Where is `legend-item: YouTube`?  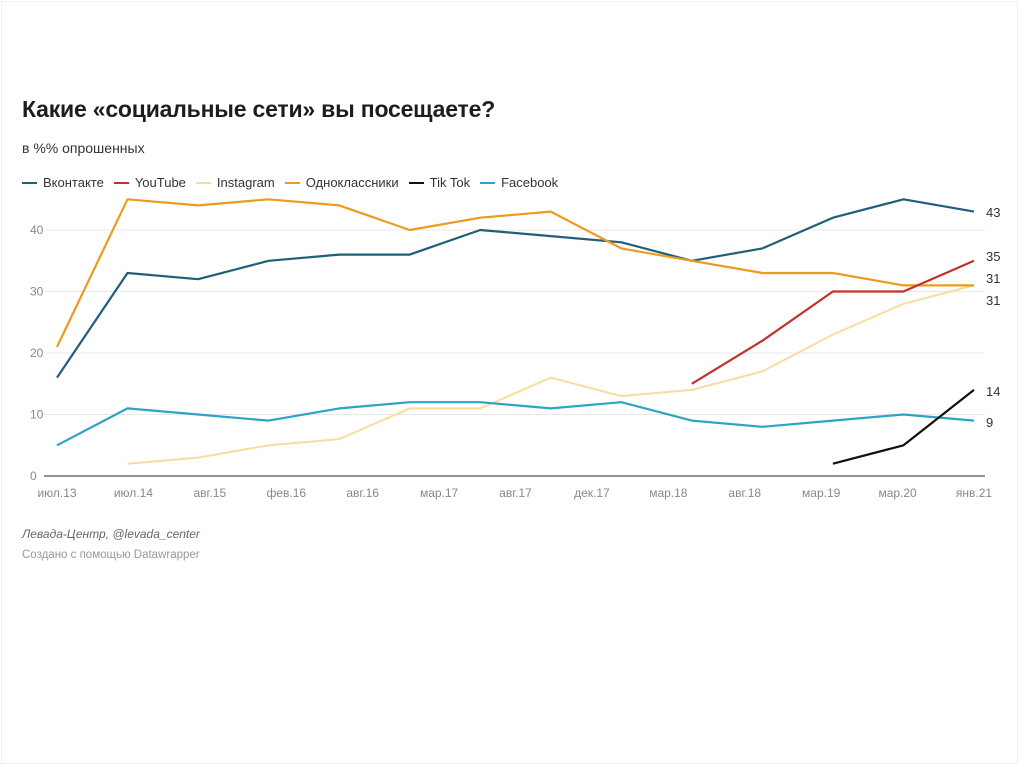 legend-item: YouTube is located at coordinates (149, 182).